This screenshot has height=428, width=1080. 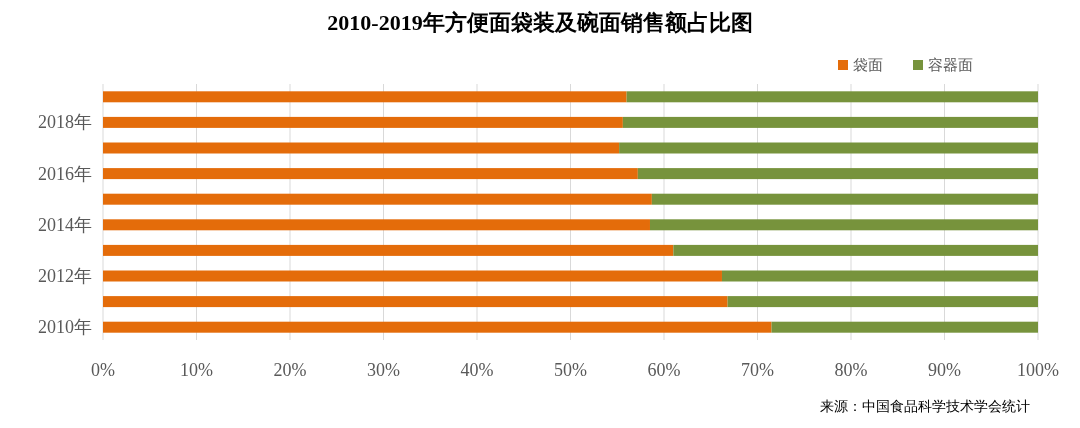 What do you see at coordinates (570, 370) in the screenshot?
I see `x-tick-label: 50%` at bounding box center [570, 370].